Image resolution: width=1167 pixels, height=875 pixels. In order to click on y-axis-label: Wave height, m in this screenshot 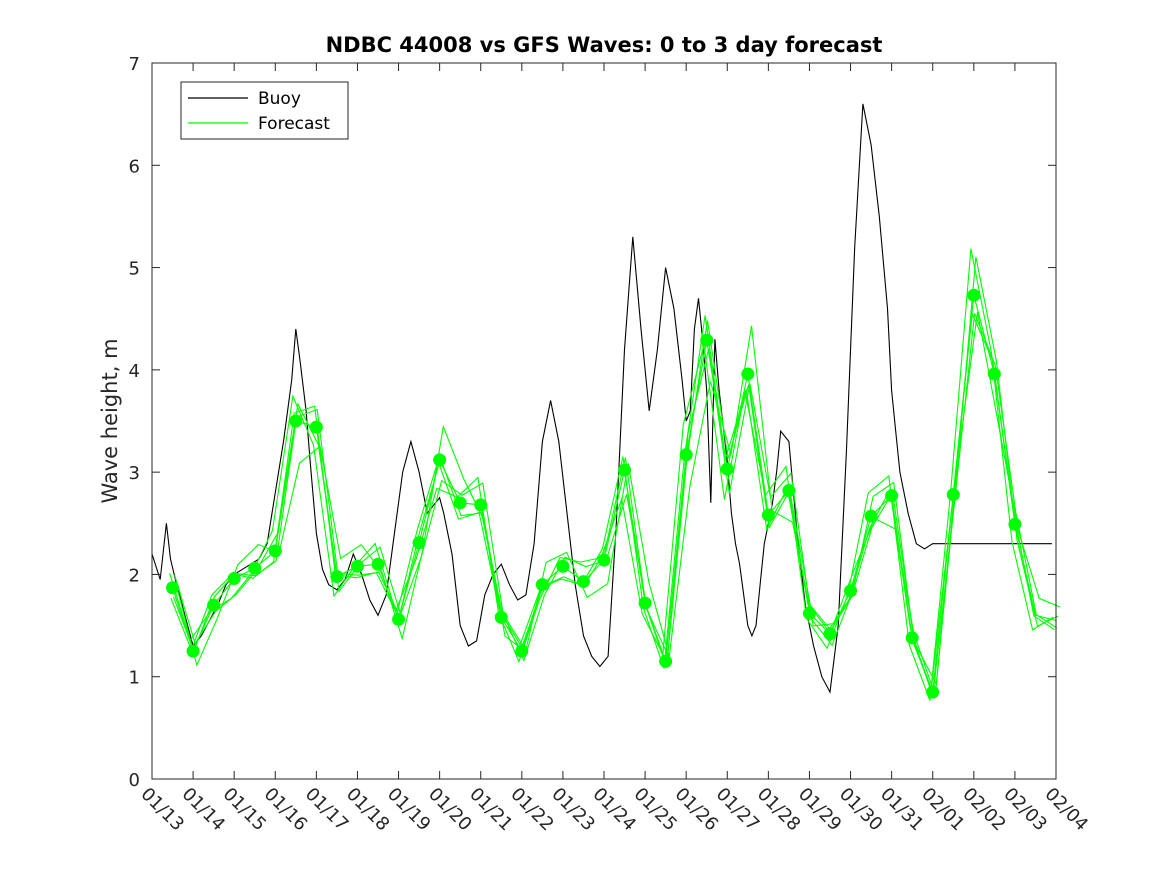, I will do `click(110, 420)`.